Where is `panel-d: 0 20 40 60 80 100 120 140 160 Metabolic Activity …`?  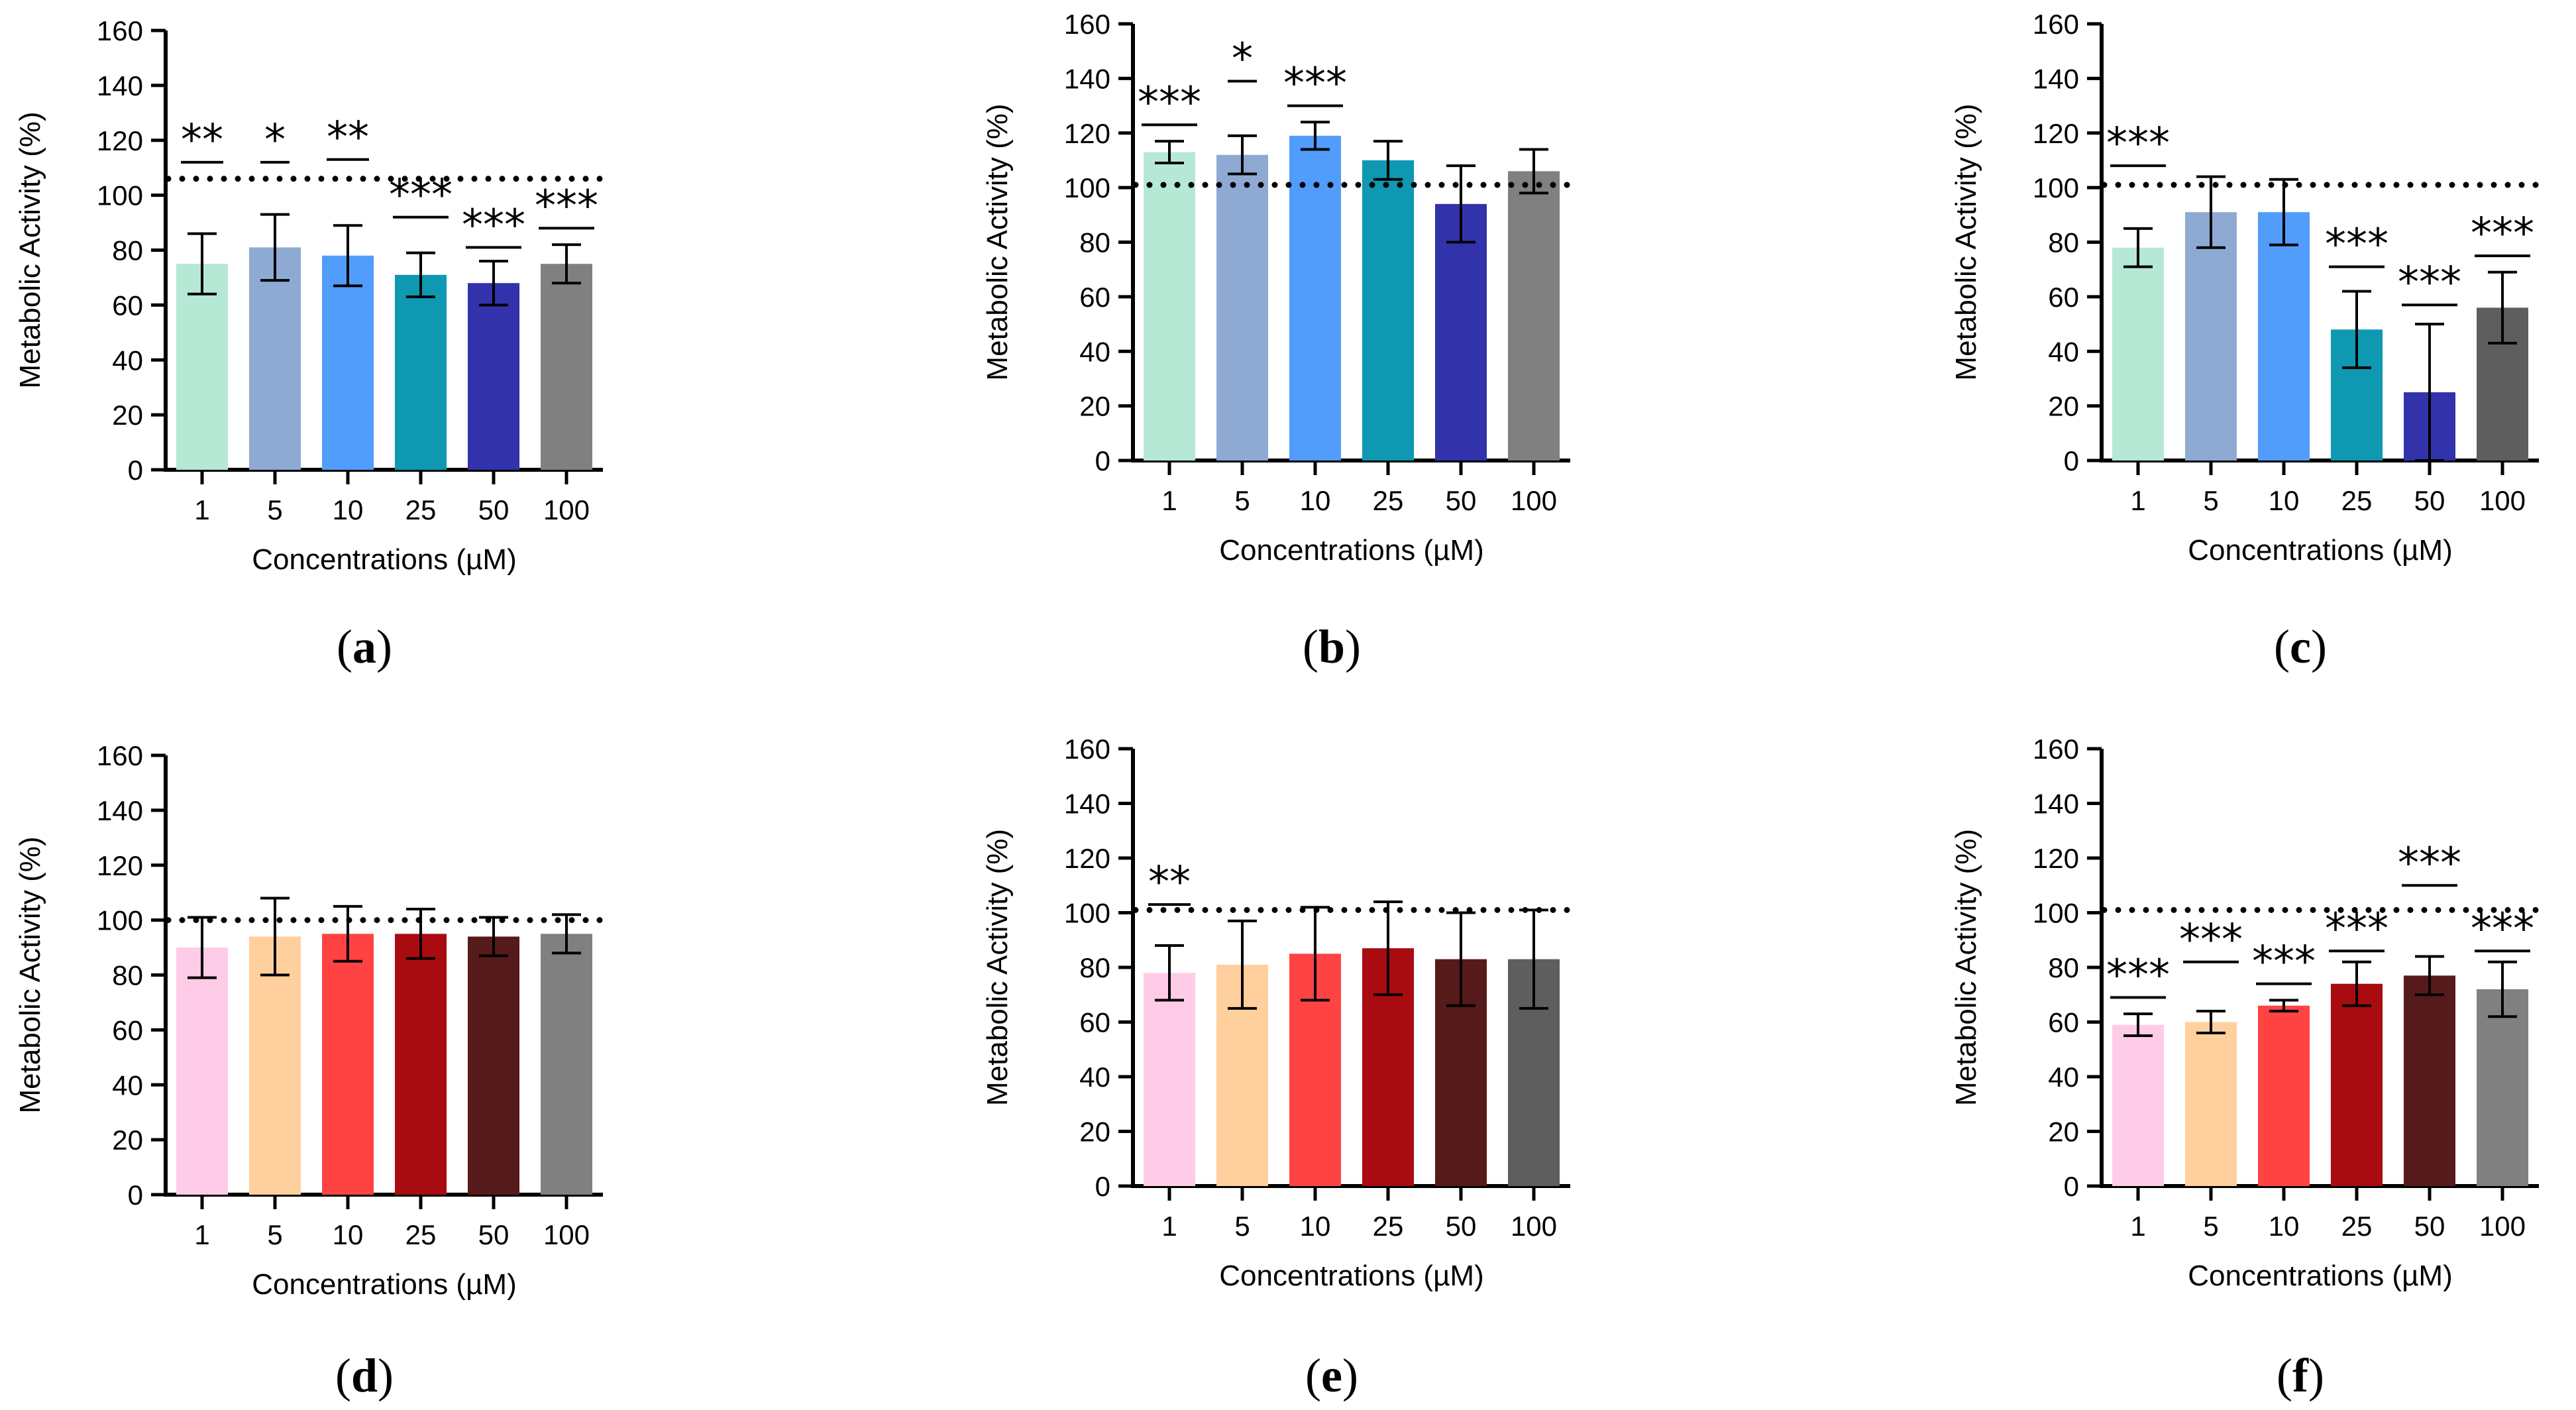
panel-d: 0 20 40 60 80 100 120 140 160 Metabolic Activity … is located at coordinates (314, 1071).